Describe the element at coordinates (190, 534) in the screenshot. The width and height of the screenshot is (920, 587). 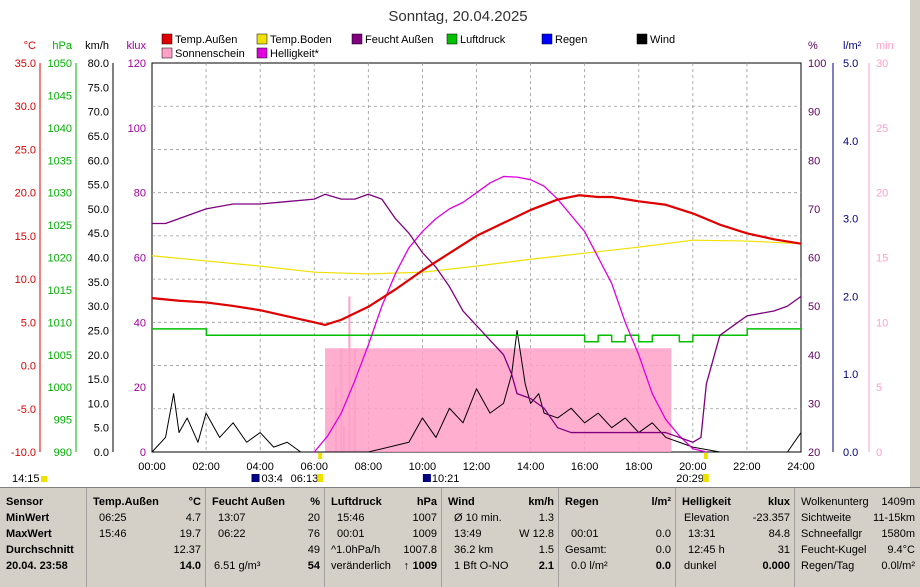
I see `temp-max-value: 19.7` at that location.